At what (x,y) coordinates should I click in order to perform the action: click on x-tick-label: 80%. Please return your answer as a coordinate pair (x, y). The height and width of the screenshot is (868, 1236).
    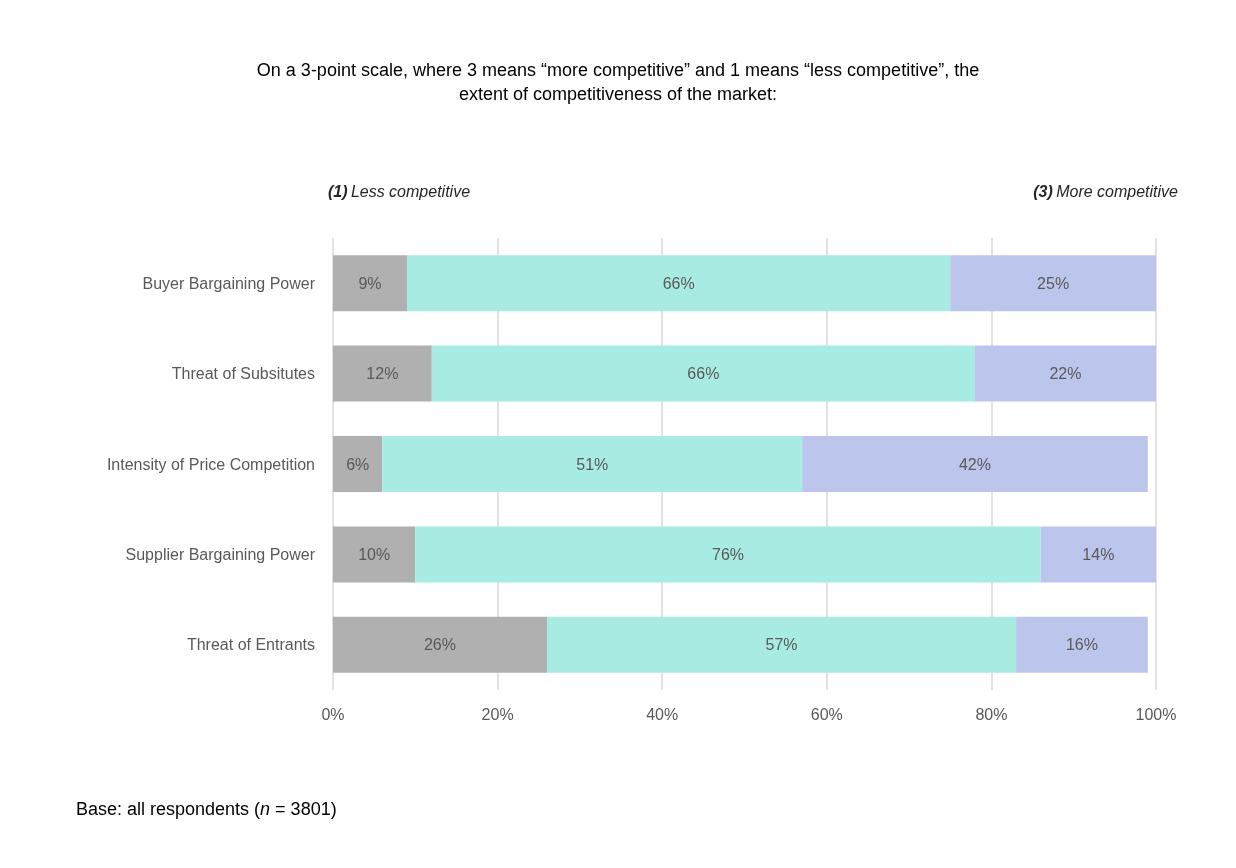
    Looking at the image, I should click on (991, 714).